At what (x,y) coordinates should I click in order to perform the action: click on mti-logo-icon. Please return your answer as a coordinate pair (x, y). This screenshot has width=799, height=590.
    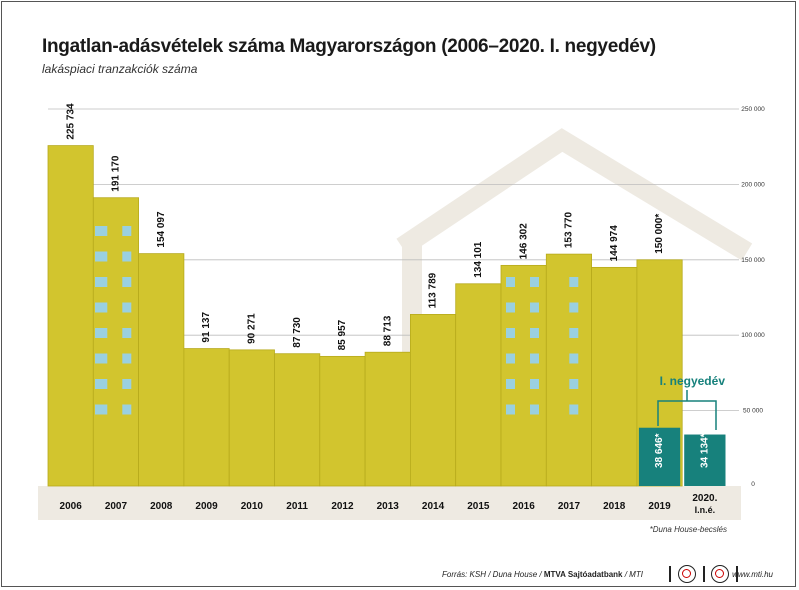
    Looking at the image, I should click on (720, 574).